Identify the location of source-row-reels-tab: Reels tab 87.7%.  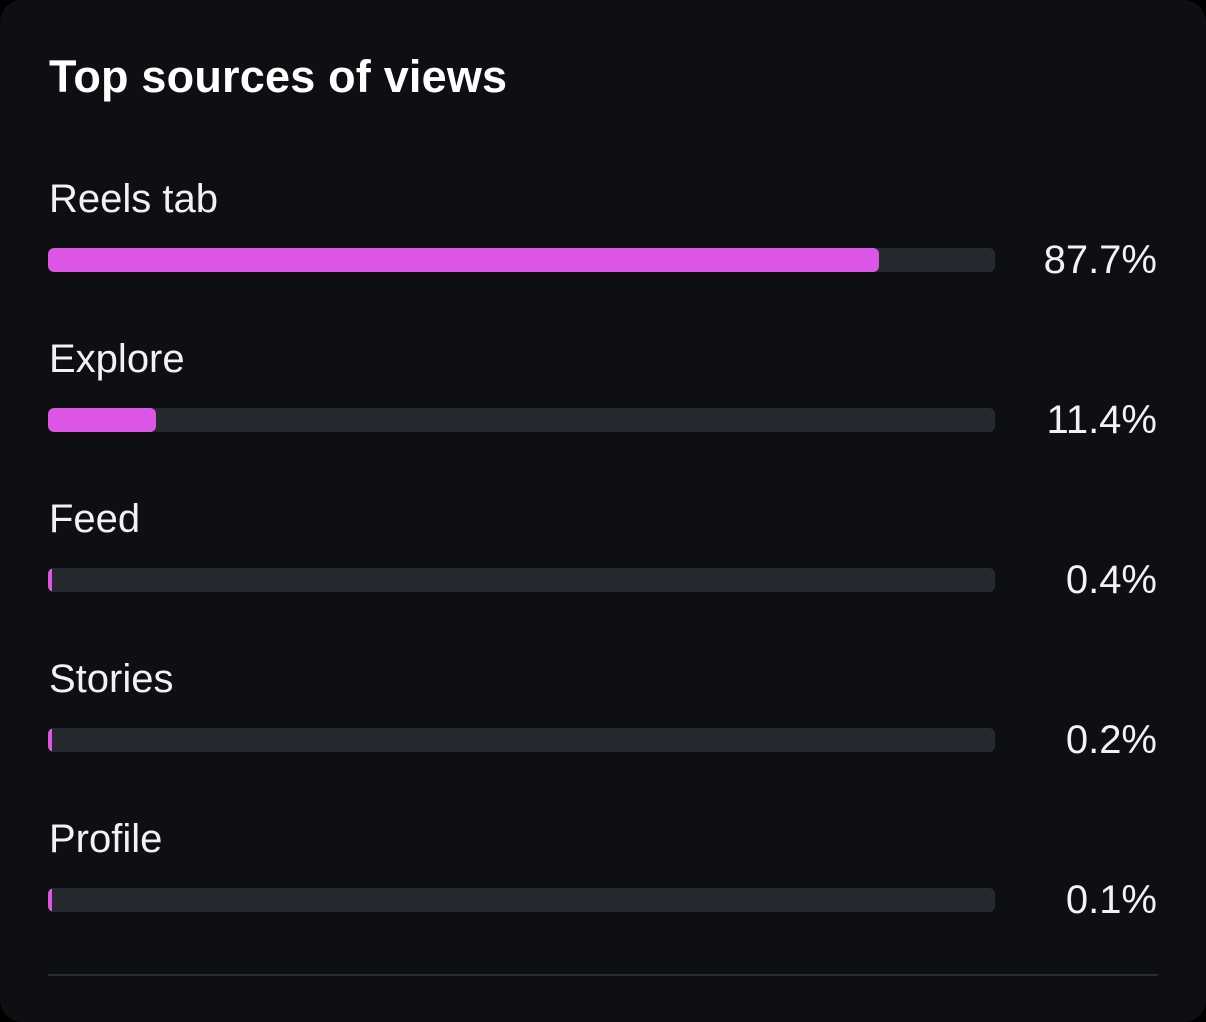
(603, 240).